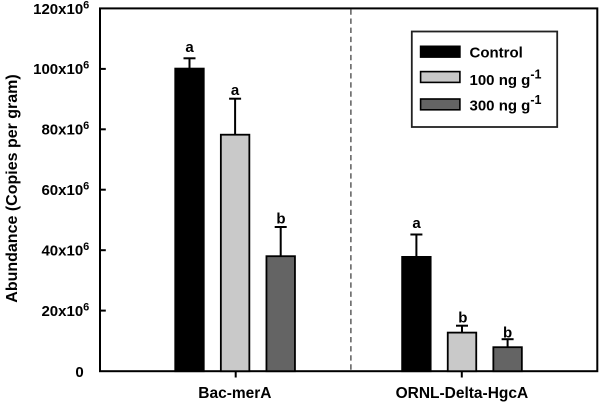 The width and height of the screenshot is (600, 406). I want to click on svg-text: Abundance (Copies per gram), so click(12, 188).